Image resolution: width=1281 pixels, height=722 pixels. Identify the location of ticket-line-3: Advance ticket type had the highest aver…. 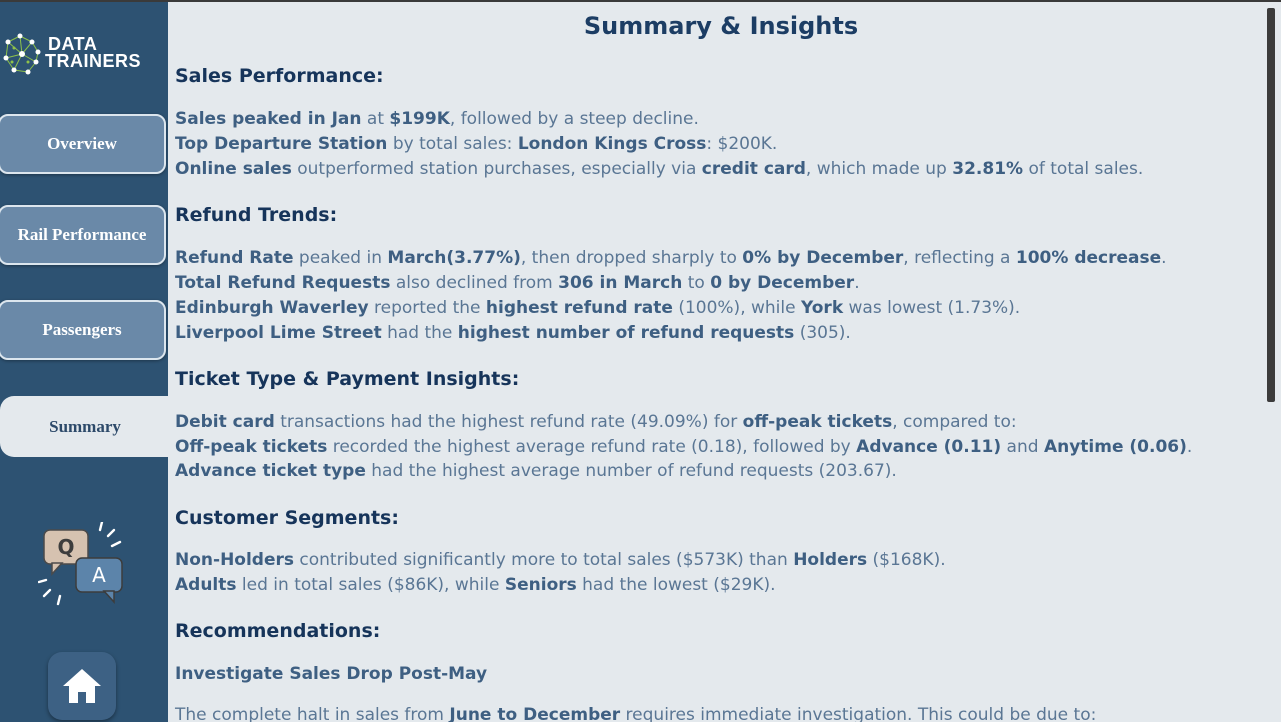
(536, 471).